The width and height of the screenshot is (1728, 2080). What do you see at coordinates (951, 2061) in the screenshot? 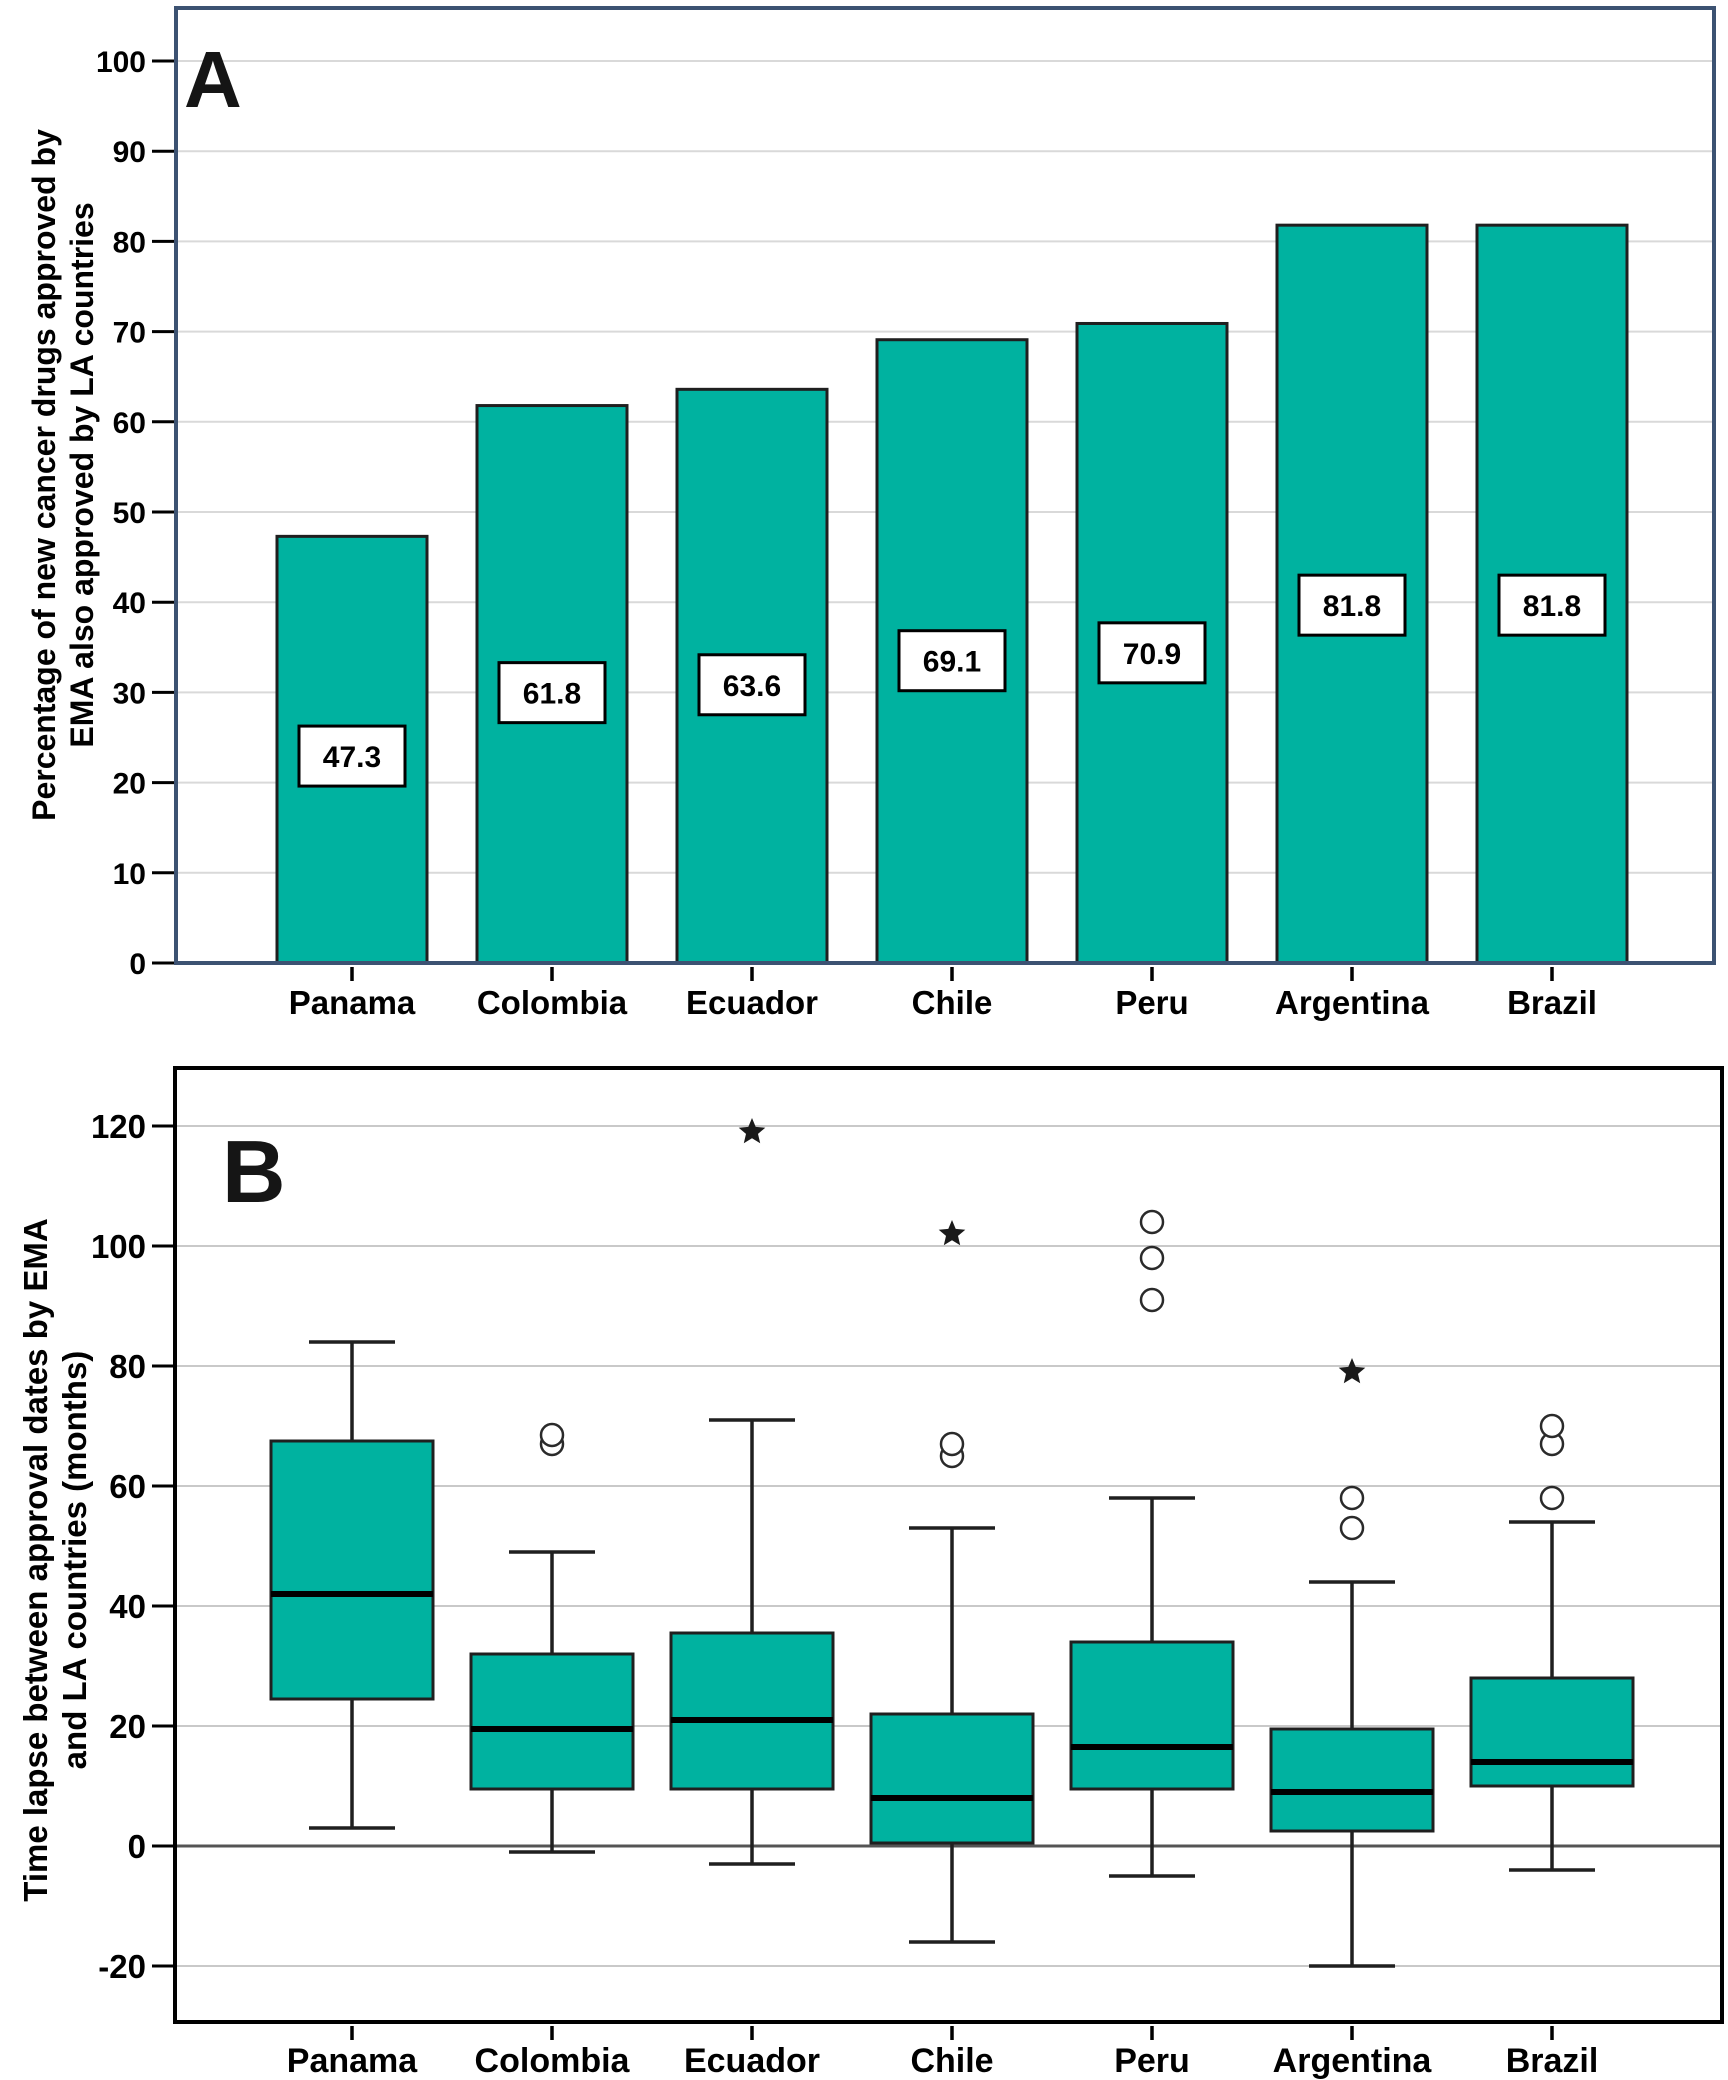
I see `x-label-b-chile: Chile` at bounding box center [951, 2061].